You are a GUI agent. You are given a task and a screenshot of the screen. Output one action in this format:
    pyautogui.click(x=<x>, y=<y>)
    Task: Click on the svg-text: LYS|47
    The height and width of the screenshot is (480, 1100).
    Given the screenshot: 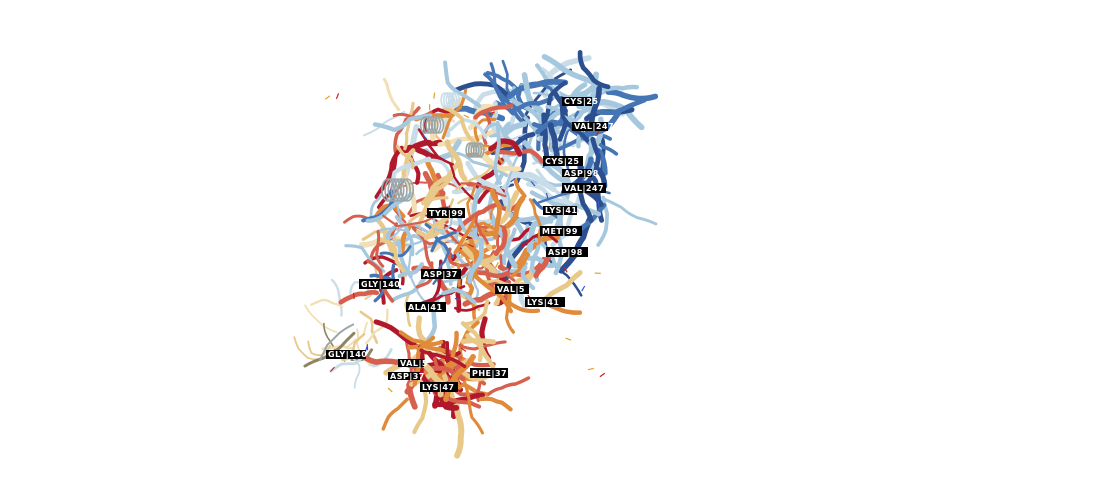 What is the action you would take?
    pyautogui.click(x=438, y=387)
    